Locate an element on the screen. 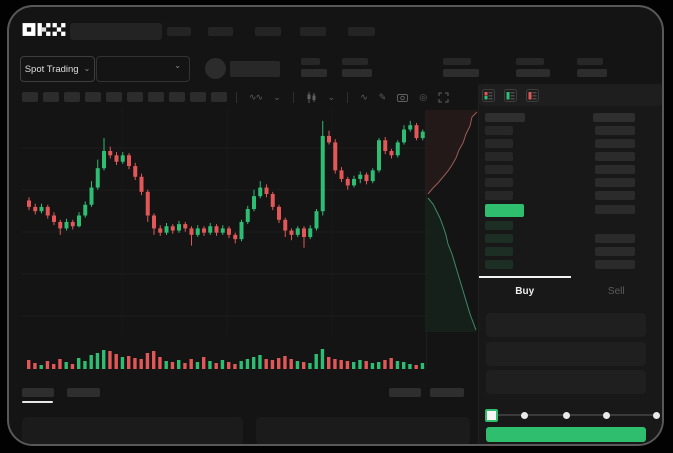 Image resolution: width=673 pixels, height=453 pixels. okx-logo is located at coordinates (44, 29).